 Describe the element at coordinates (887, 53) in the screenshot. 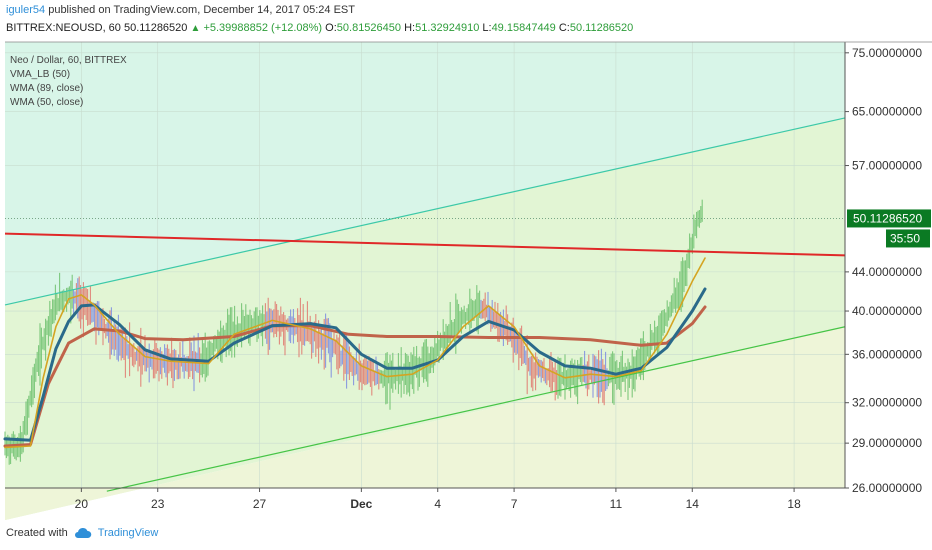

I see `y-tick-label: 75.00000000` at that location.